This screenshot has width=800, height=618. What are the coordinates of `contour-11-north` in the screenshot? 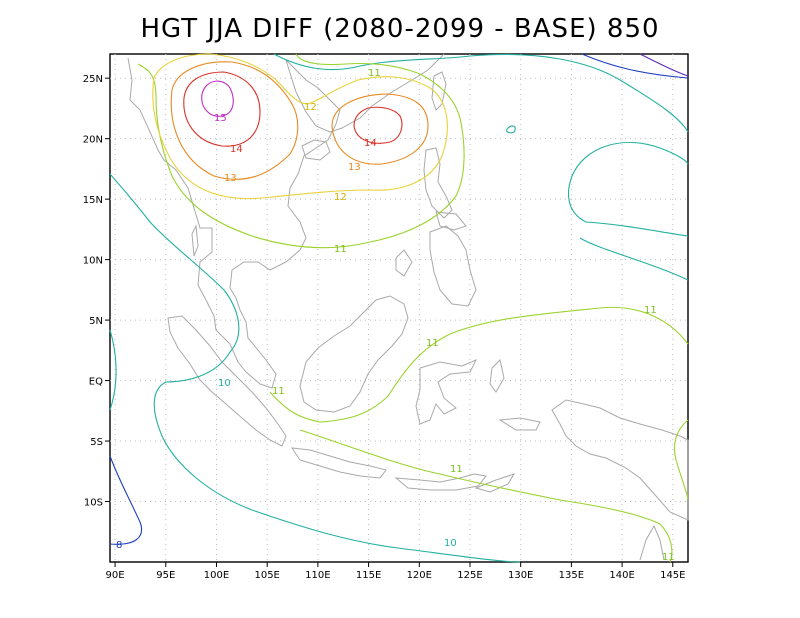 It's located at (301, 151).